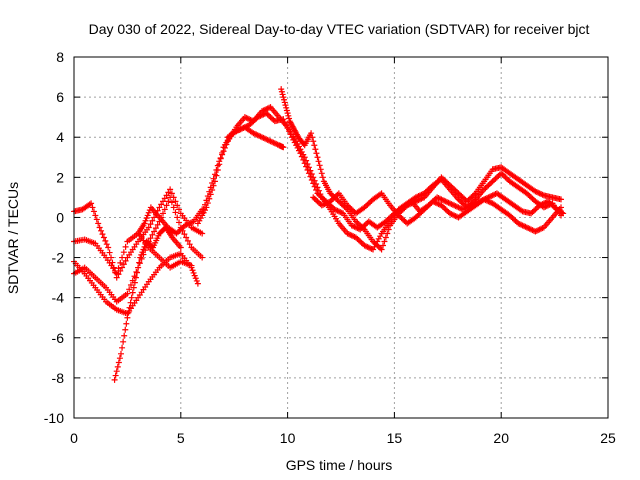  Describe the element at coordinates (60, 137) in the screenshot. I see `y-tick-label: 4` at that location.